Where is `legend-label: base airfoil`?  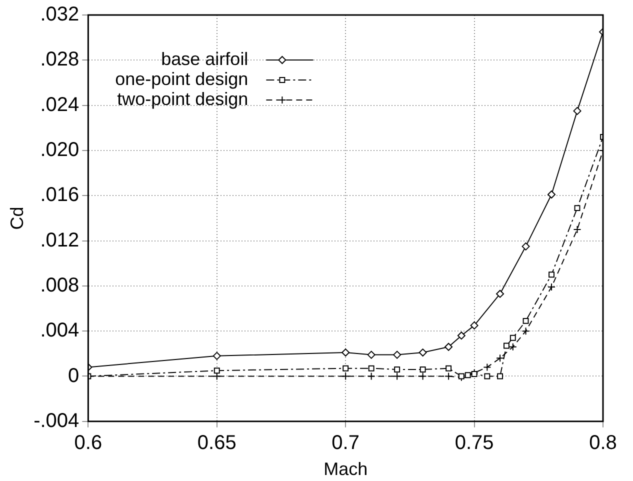 legend-label: base airfoil is located at coordinates (204, 58).